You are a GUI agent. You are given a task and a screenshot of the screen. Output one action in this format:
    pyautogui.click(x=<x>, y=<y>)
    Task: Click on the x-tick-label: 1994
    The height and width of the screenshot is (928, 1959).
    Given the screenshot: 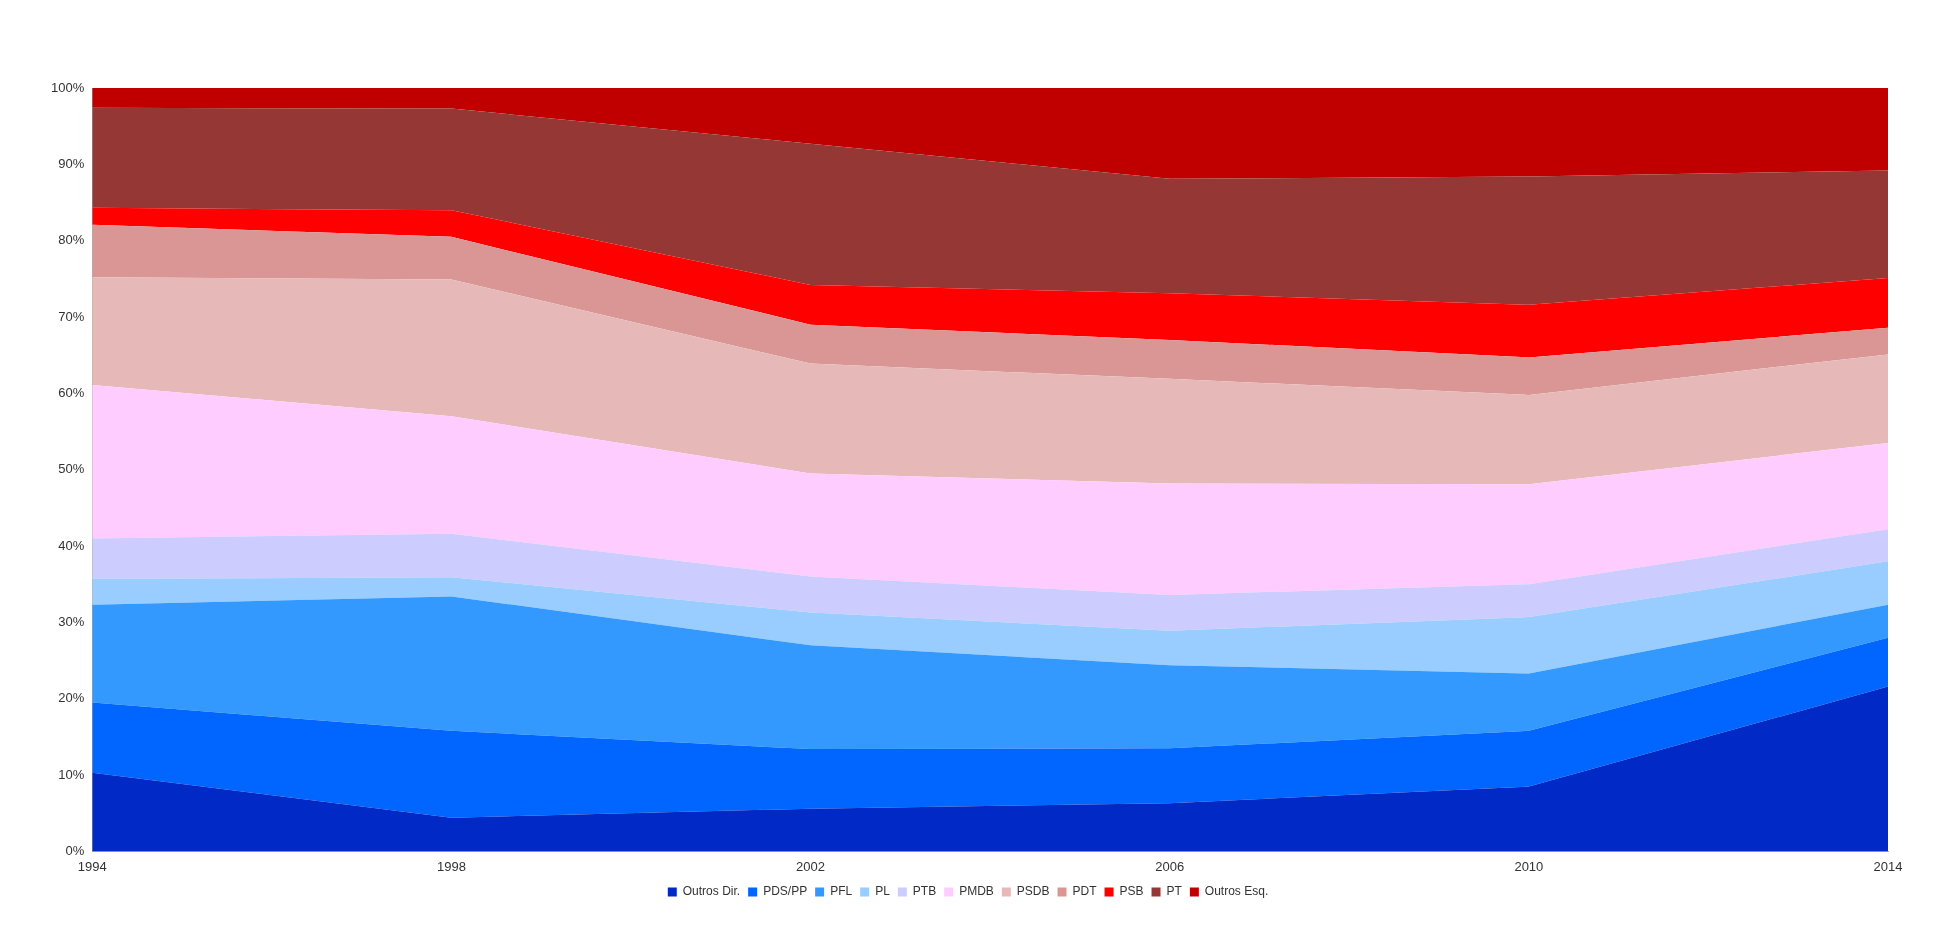 What is the action you would take?
    pyautogui.click(x=92, y=866)
    